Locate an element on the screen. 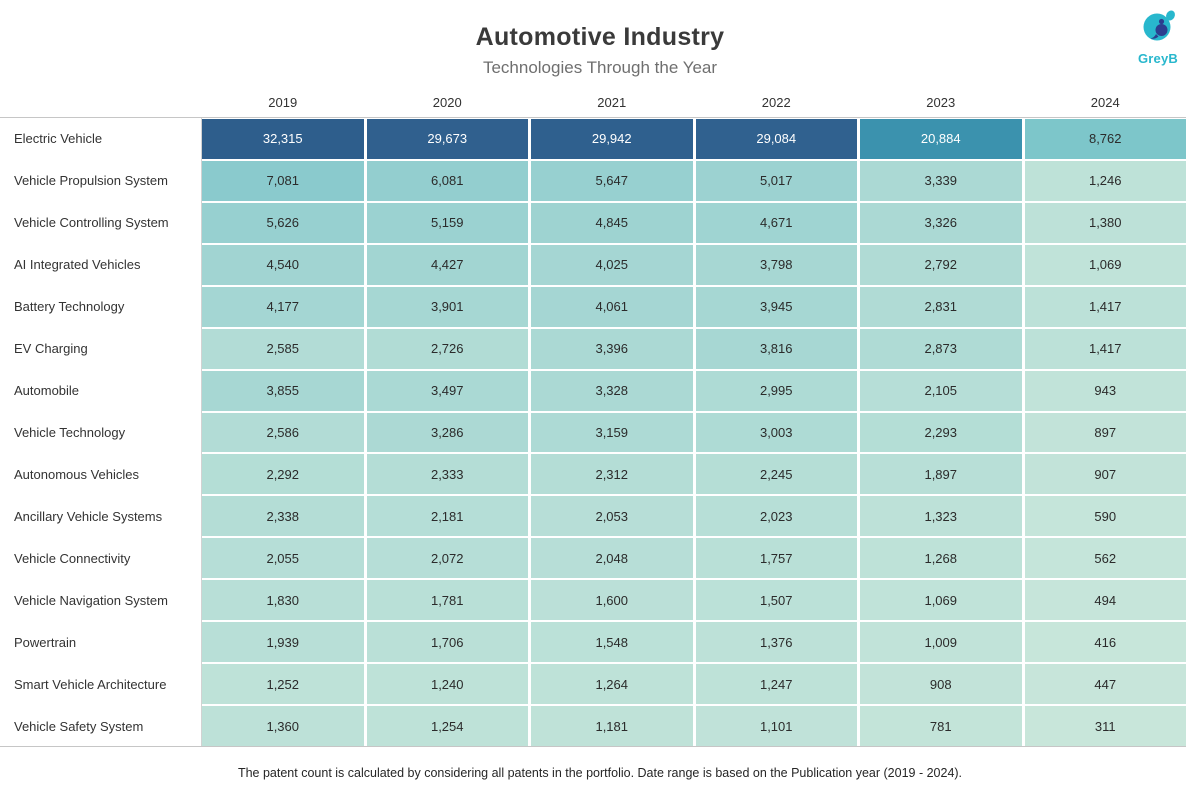 Image resolution: width=1200 pixels, height=800 pixels. heatmap-cell: 2,053 is located at coordinates (612, 516).